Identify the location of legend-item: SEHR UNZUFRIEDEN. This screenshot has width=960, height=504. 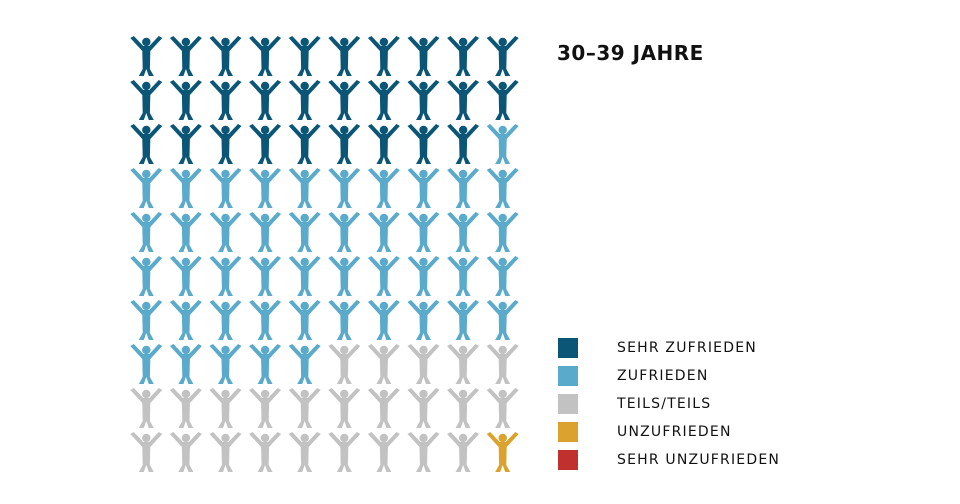
(669, 460).